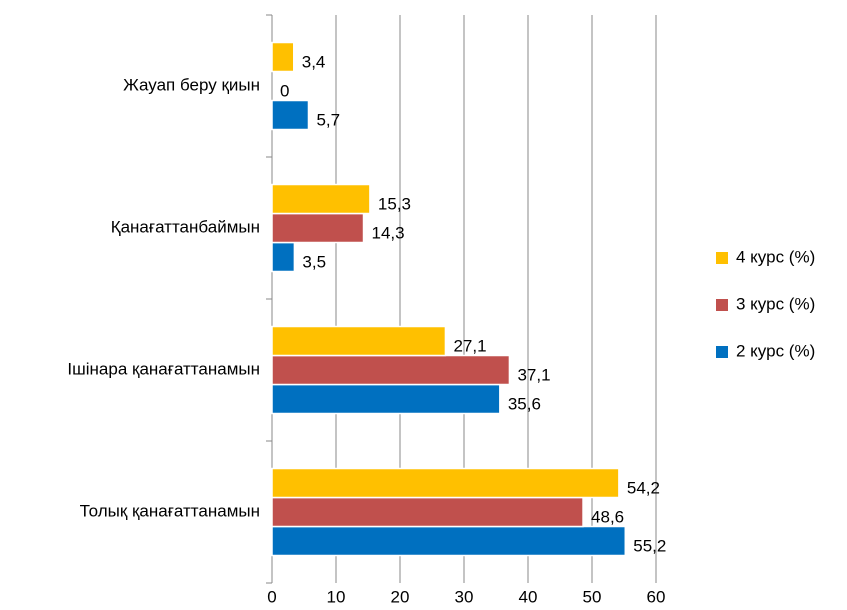 The height and width of the screenshot is (610, 847). Describe the element at coordinates (643, 487) in the screenshot. I see `data-label: 54,2` at that location.